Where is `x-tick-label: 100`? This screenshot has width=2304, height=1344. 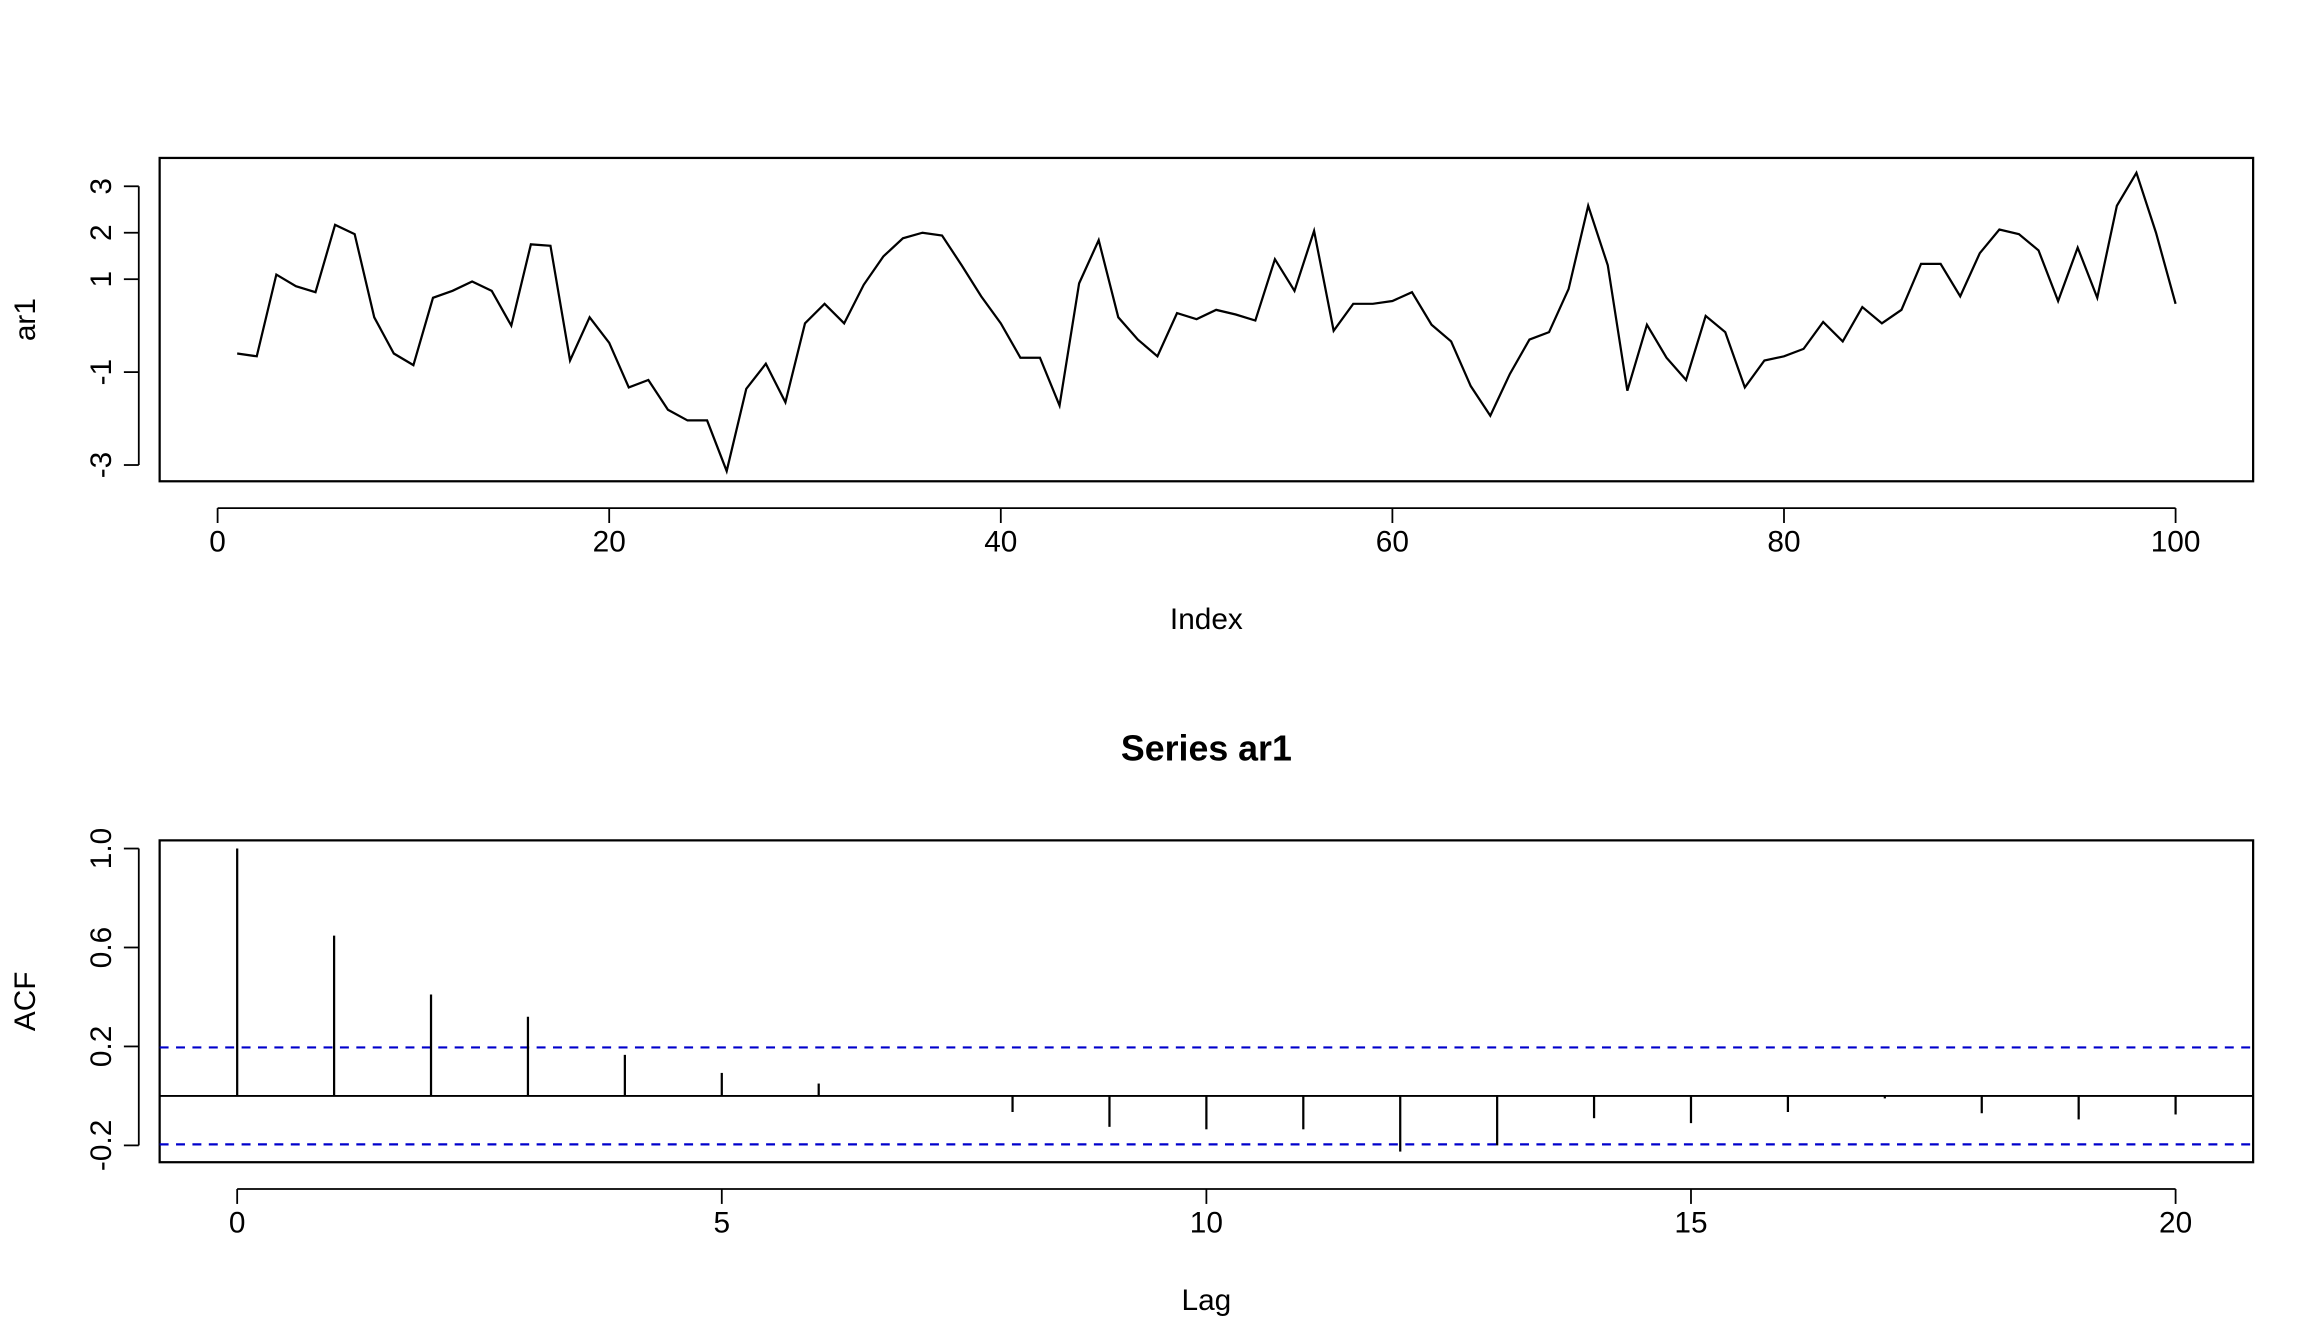 x-tick-label: 100 is located at coordinates (2176, 542).